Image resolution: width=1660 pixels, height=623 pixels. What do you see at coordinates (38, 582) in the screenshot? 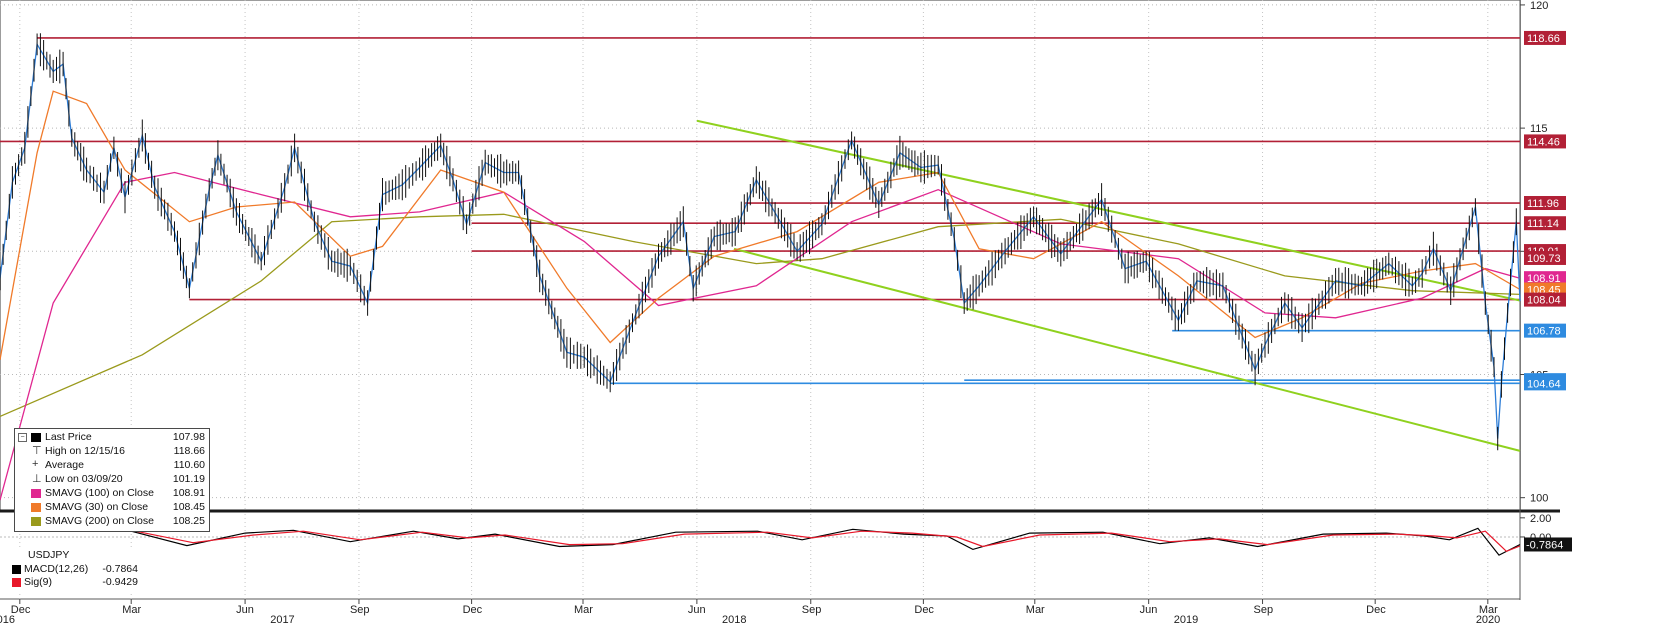
I see `legend-label: Sig(9)` at bounding box center [38, 582].